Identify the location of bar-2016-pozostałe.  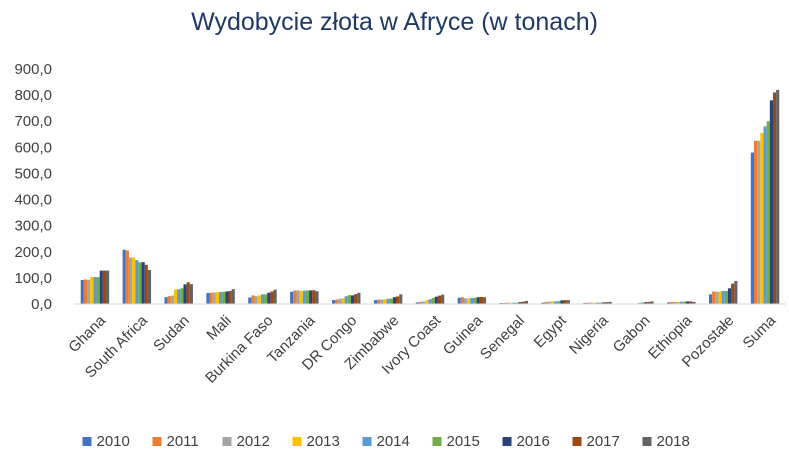
(729, 296).